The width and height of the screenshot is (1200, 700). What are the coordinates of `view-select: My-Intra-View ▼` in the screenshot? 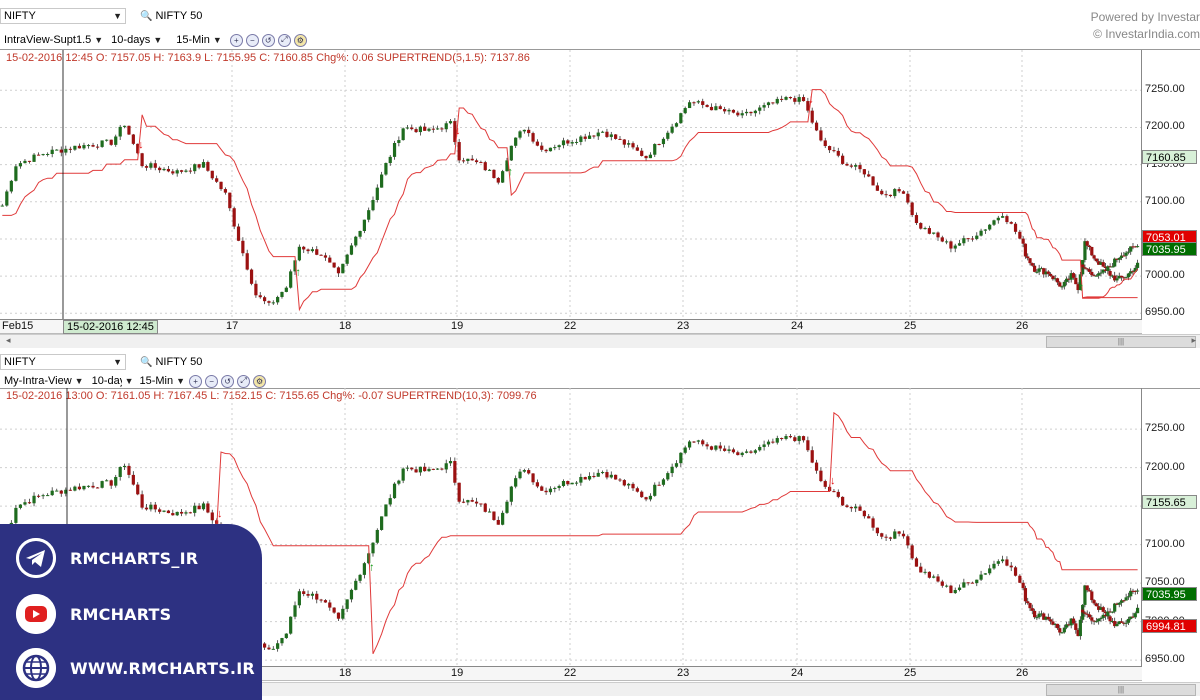 It's located at (44, 381).